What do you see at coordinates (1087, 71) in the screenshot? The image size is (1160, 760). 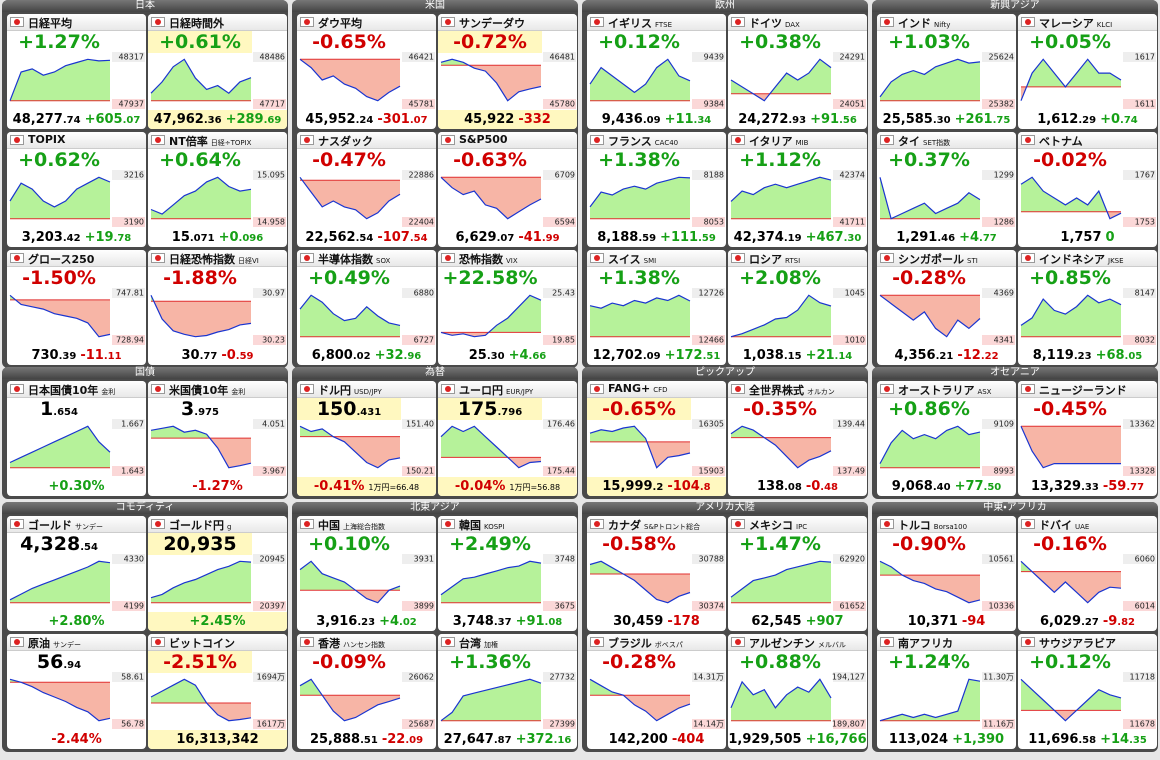 I see `tile: マレーシア KLCI +0.05% 1617 1611 1,612.29 +0.74` at bounding box center [1087, 71].